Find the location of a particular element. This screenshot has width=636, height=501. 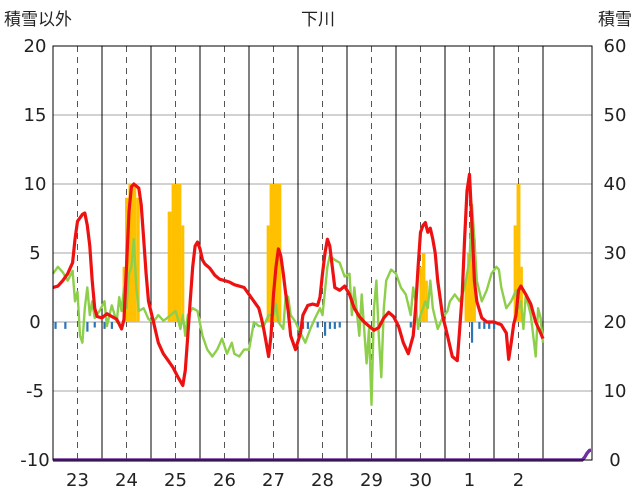

x-axis: 23 24 25 26 27 28 29 30 1 2 is located at coordinates (295, 480).